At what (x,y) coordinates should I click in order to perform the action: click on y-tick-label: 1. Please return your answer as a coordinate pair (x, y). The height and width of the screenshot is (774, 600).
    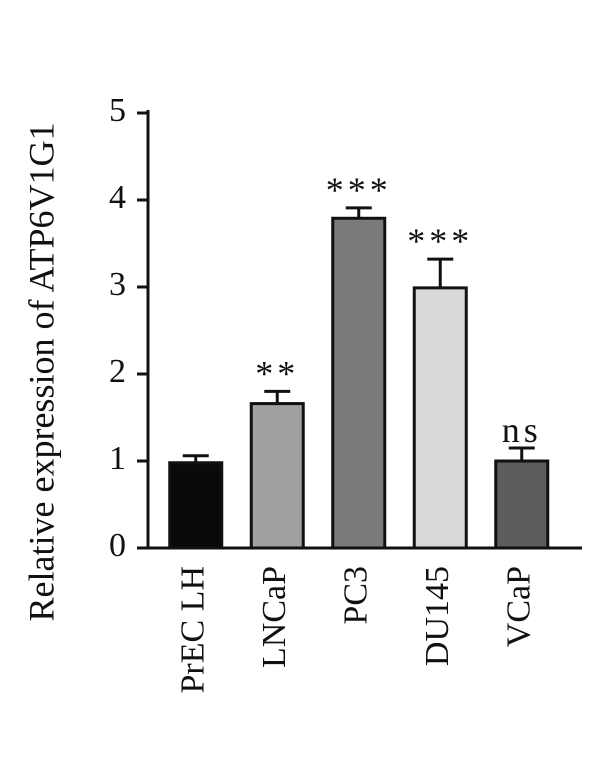
    Looking at the image, I should click on (117, 458).